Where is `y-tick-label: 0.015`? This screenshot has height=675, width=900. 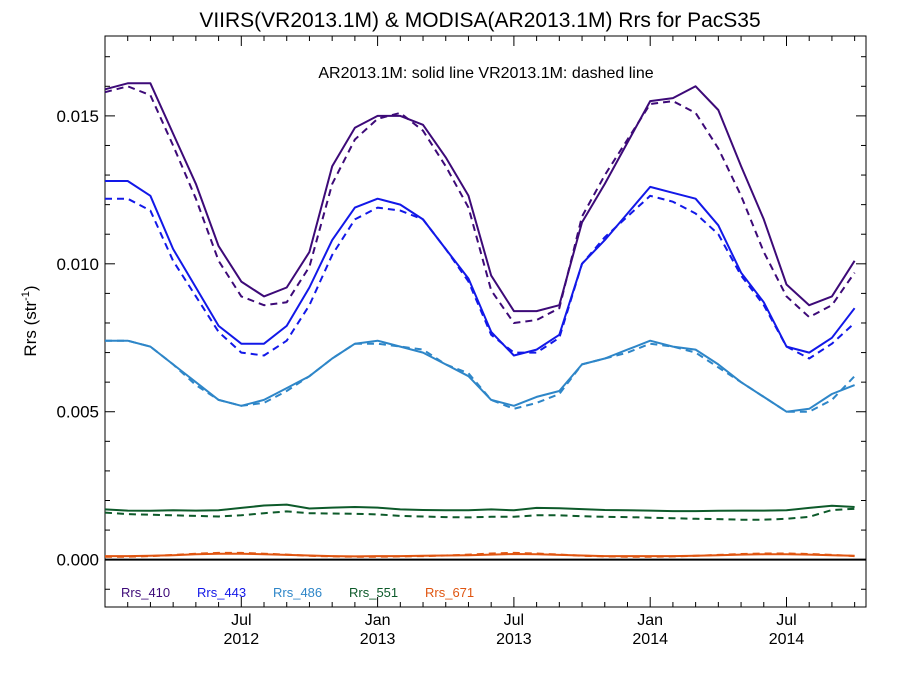
y-tick-label: 0.015 is located at coordinates (77, 116).